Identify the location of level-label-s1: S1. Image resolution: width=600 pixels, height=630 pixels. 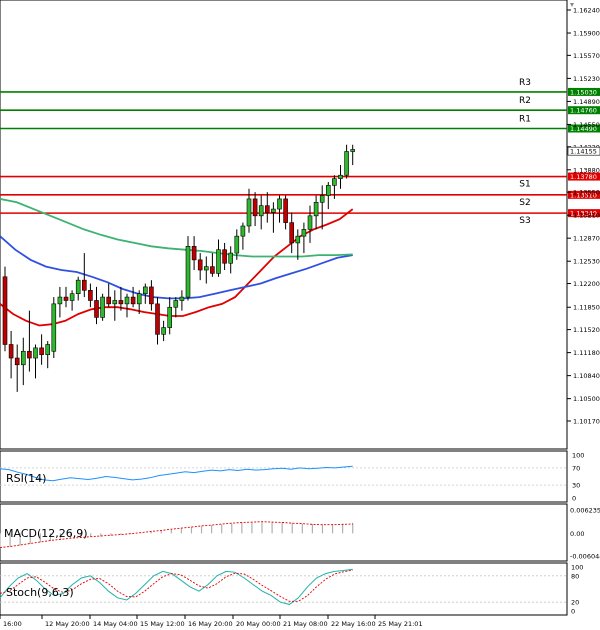
(524, 185).